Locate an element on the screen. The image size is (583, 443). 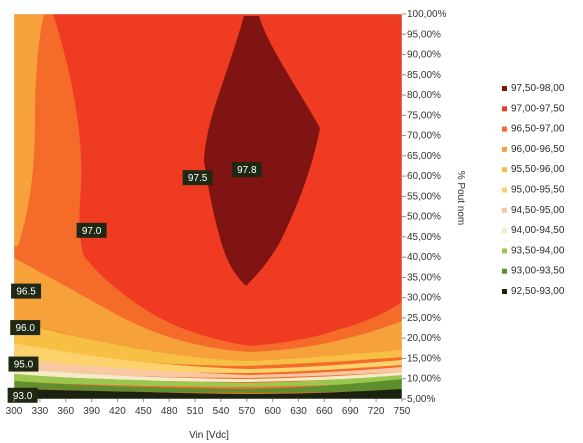
x-axis-tick-label: 330 is located at coordinates (40, 411).